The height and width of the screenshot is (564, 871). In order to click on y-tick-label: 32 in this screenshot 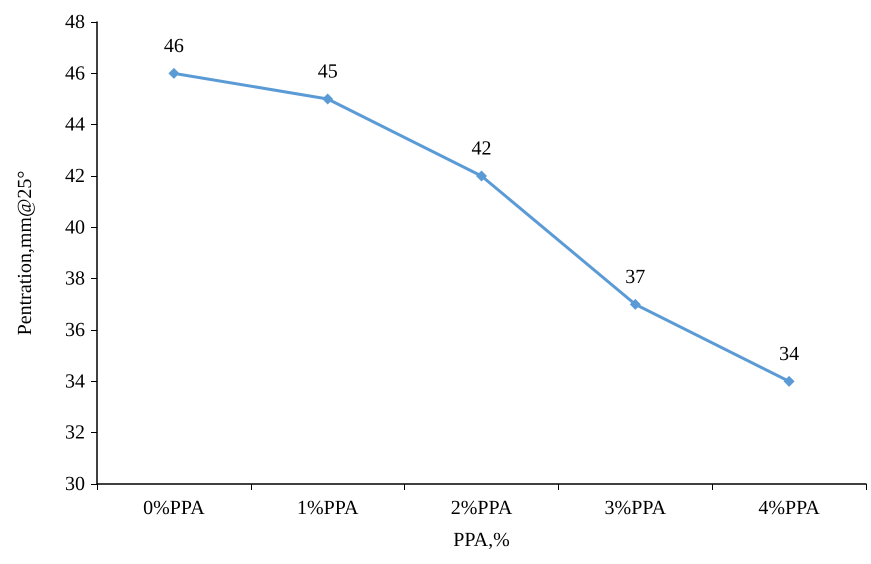, I will do `click(75, 433)`.